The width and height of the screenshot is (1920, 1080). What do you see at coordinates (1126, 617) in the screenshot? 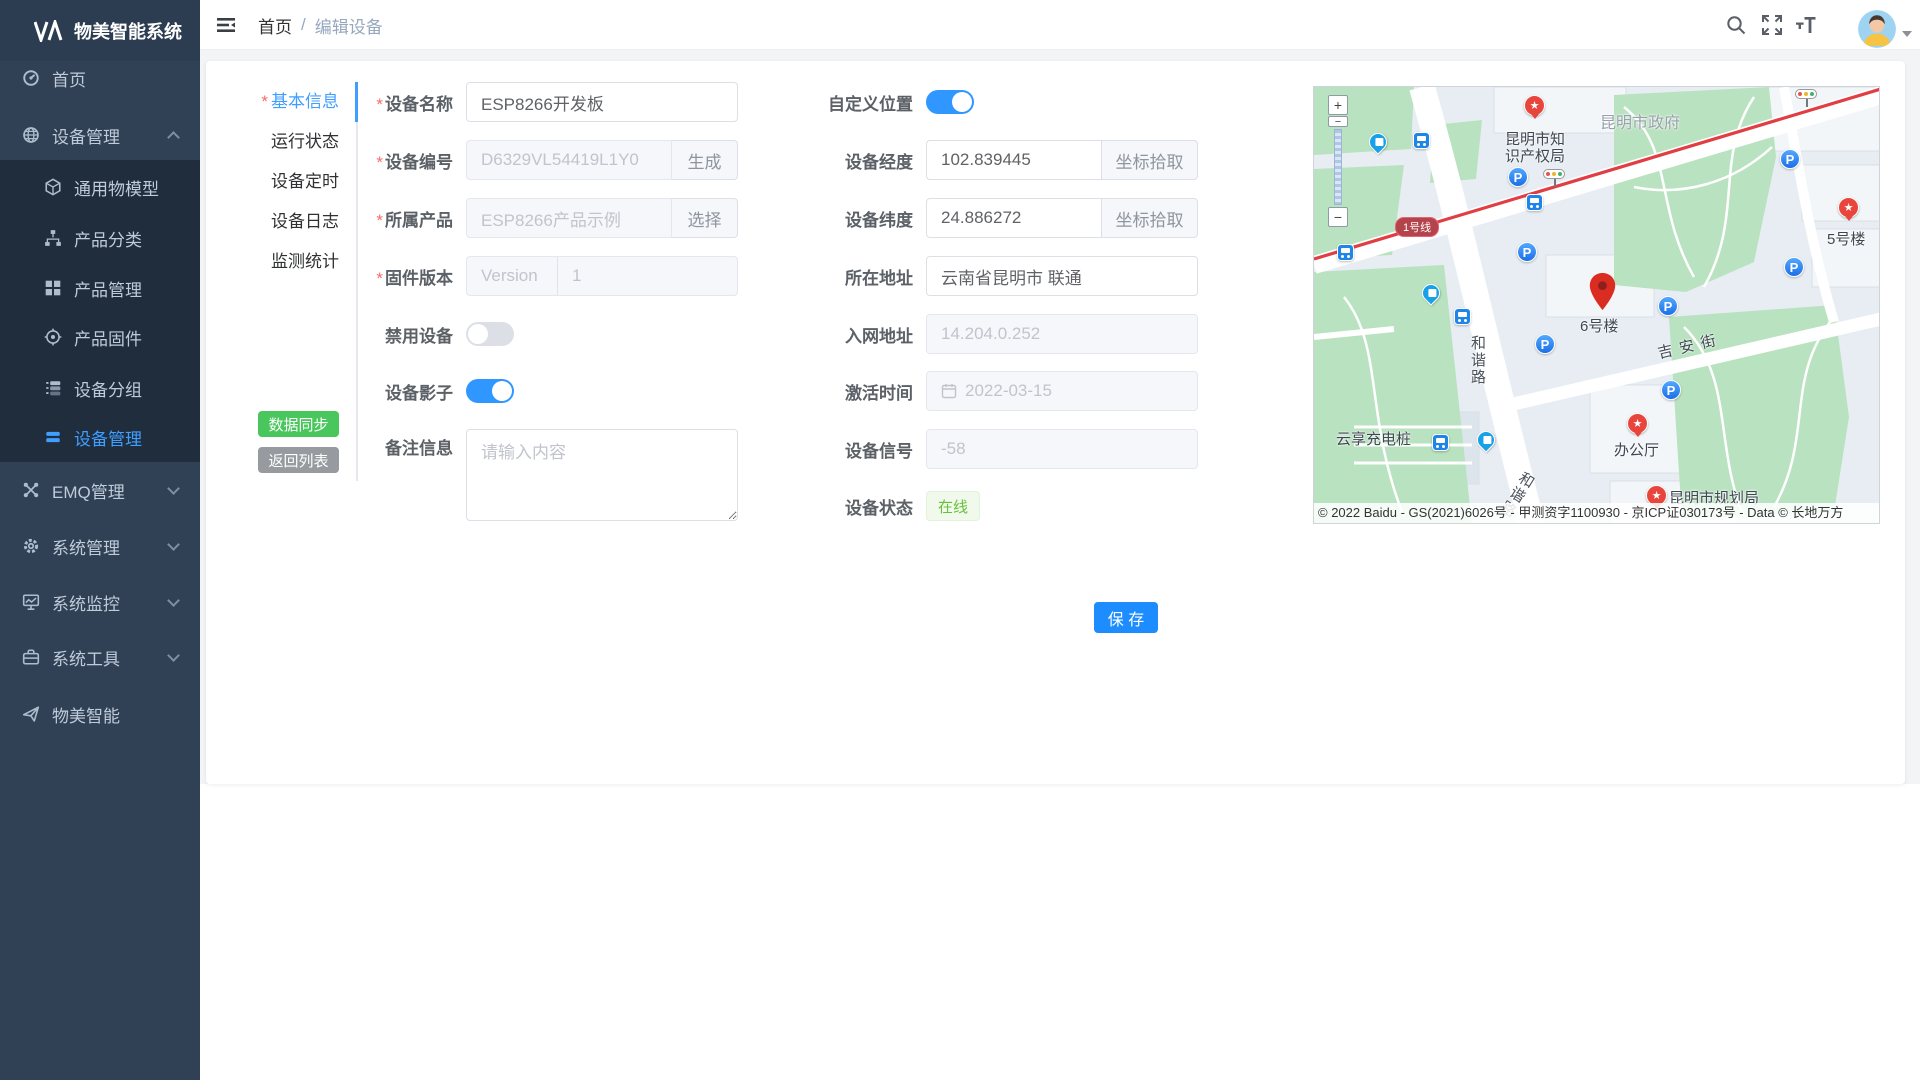
I see `save-button: 保 存` at bounding box center [1126, 617].